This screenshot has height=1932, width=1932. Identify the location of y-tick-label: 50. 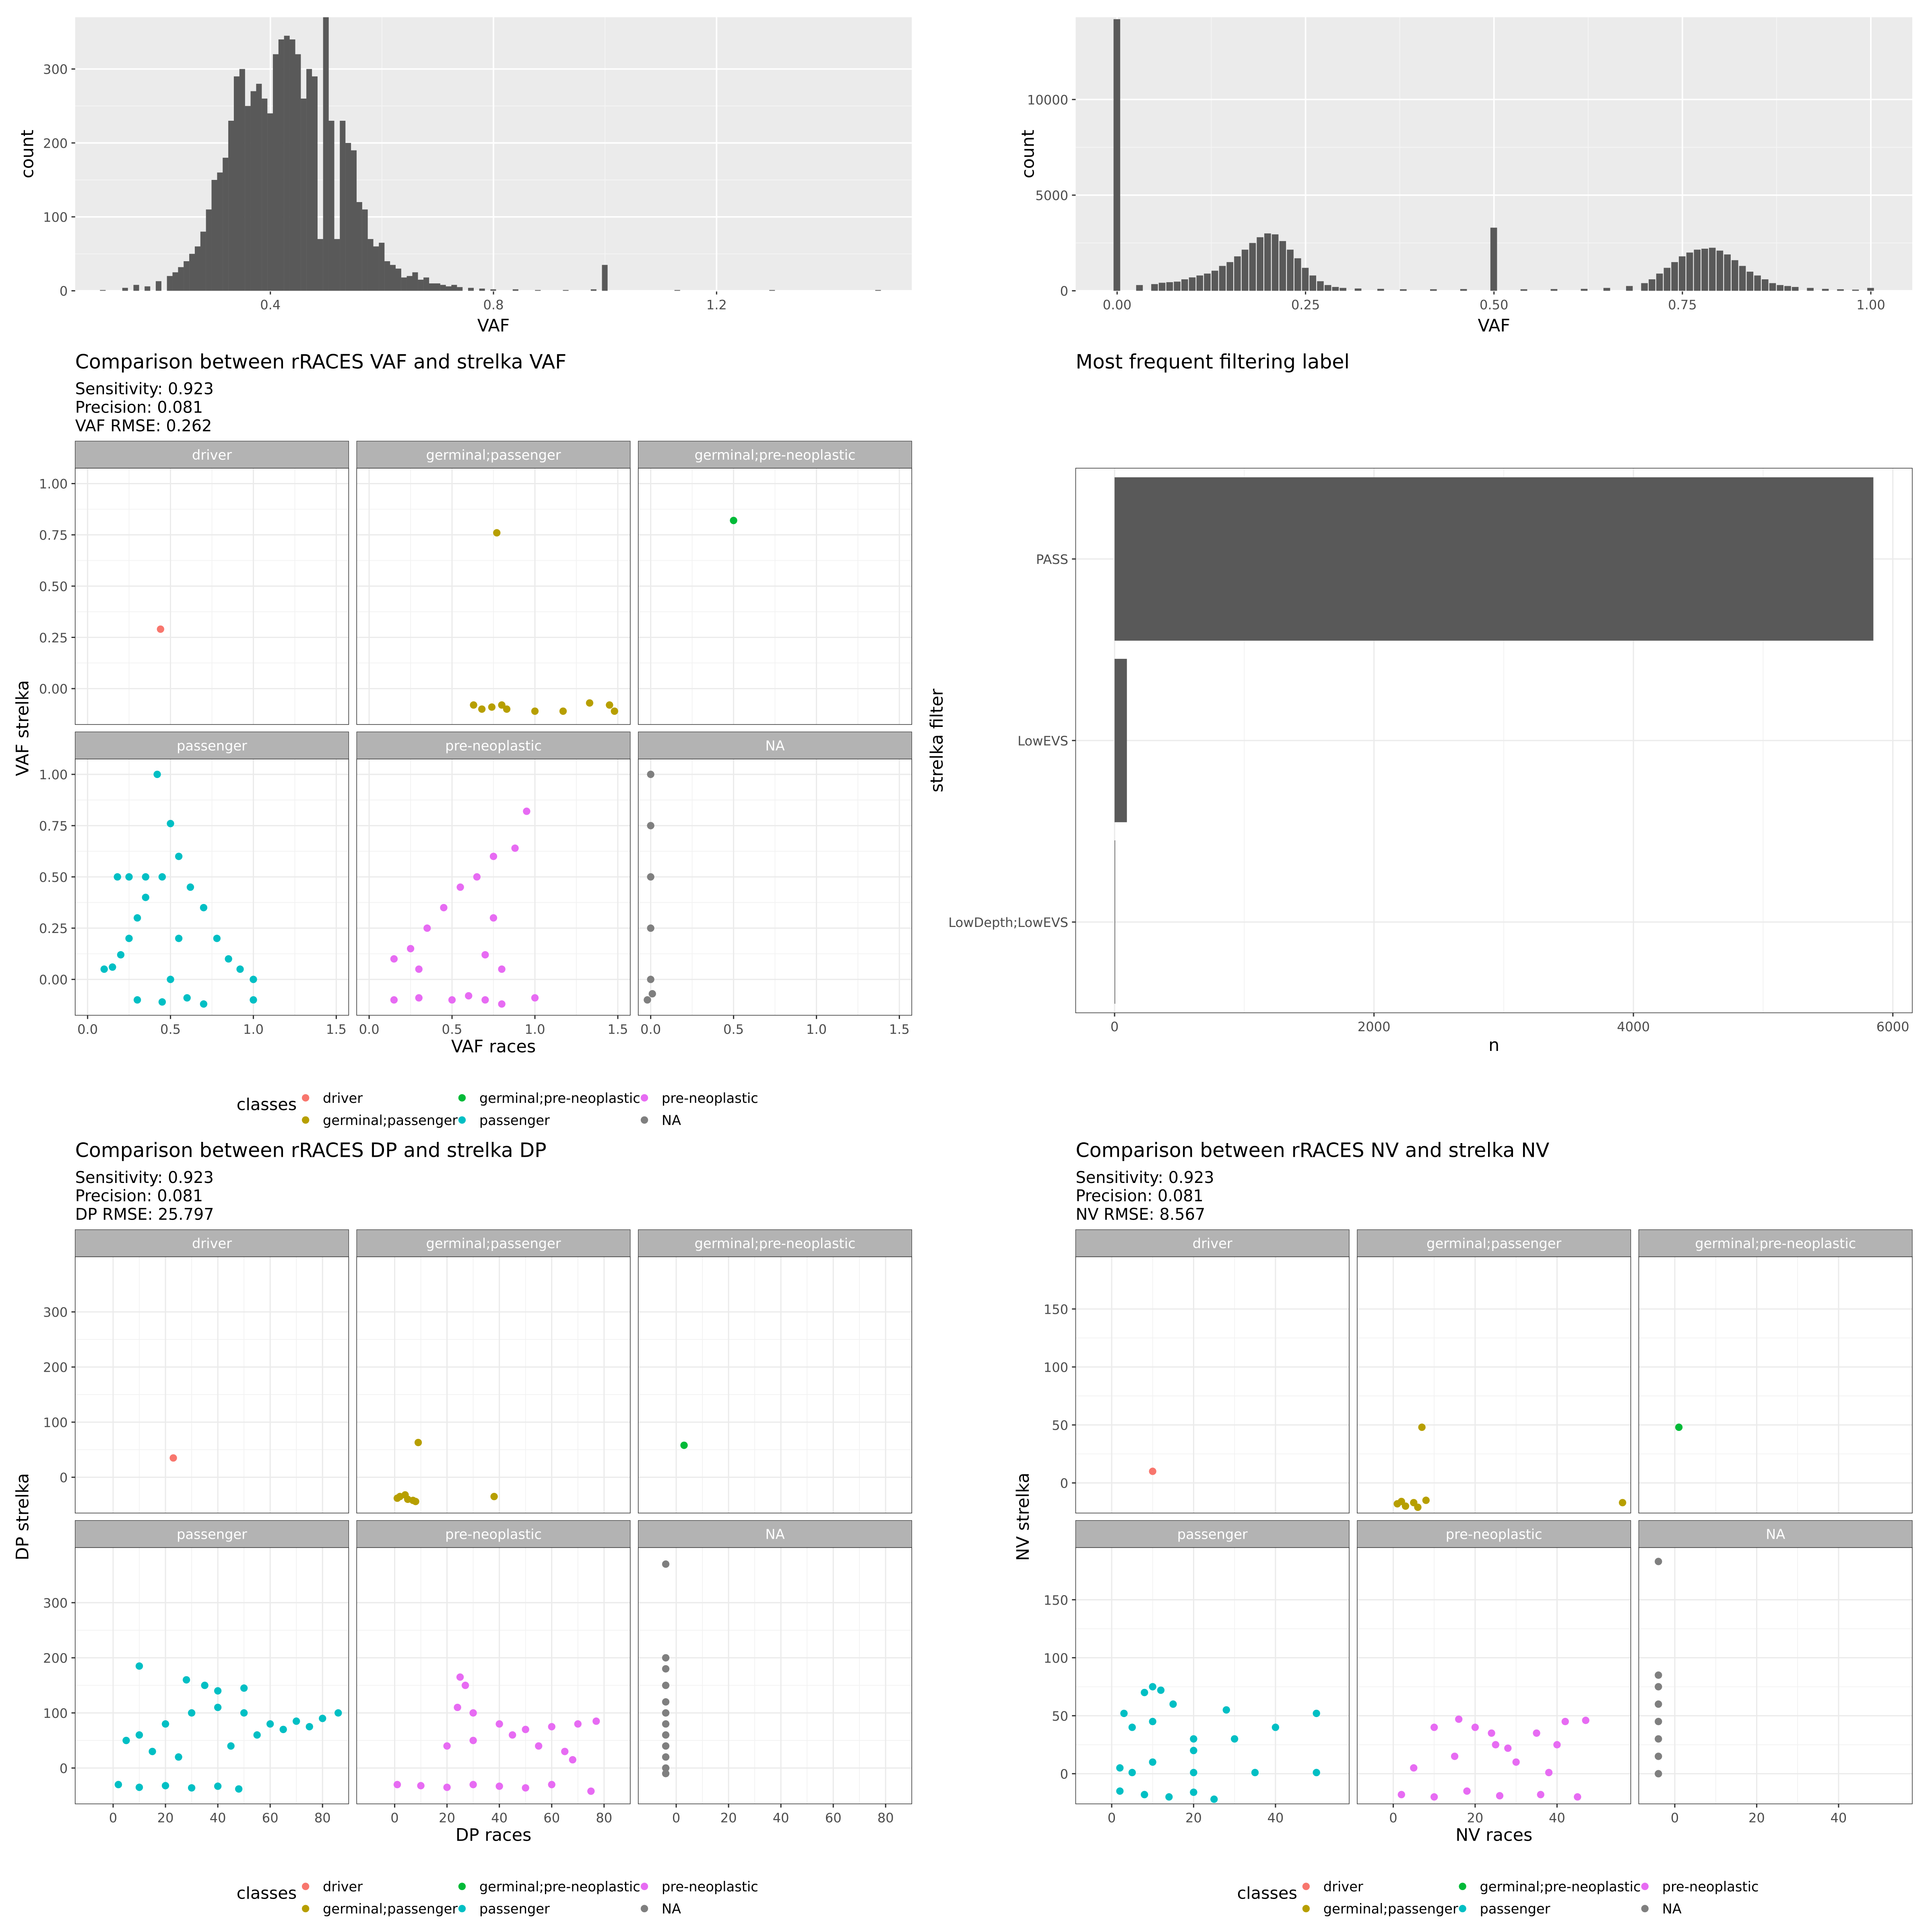
(1060, 1425).